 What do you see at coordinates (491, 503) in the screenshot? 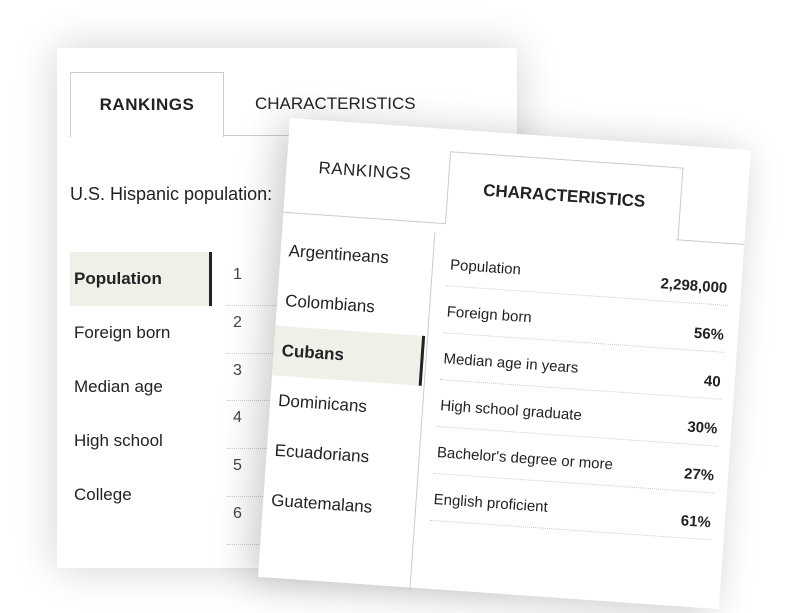
I see `row-label: English proficient` at bounding box center [491, 503].